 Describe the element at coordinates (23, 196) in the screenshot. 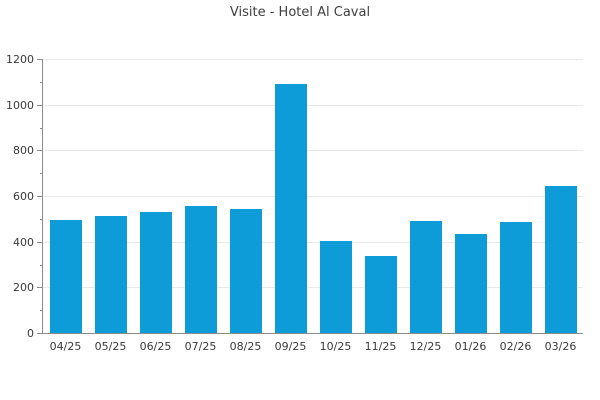

I see `y-axis-tick-label: 600` at that location.